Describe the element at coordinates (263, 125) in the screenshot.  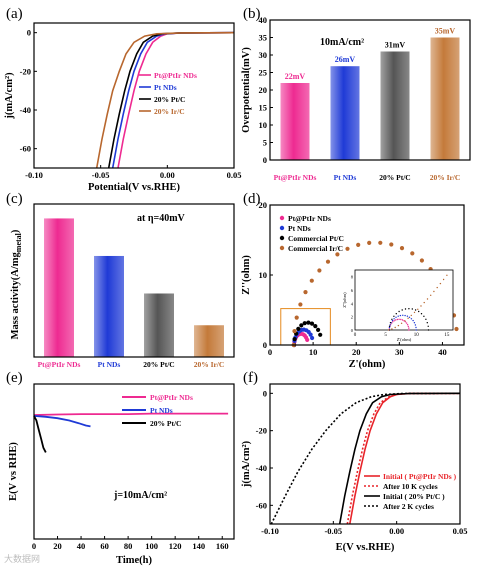
I see `panel-b-ytick-label: 10` at that location.